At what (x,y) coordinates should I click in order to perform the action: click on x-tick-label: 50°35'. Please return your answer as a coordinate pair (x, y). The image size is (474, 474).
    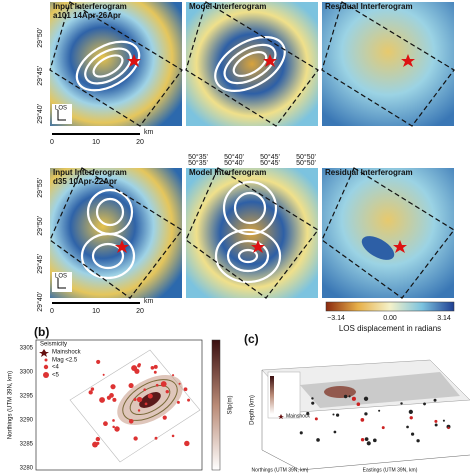
    Looking at the image, I should click on (198, 163).